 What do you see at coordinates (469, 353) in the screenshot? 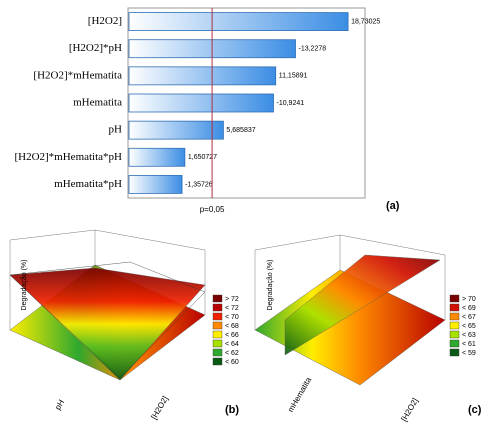
I see `legend-label: < 59` at bounding box center [469, 353].